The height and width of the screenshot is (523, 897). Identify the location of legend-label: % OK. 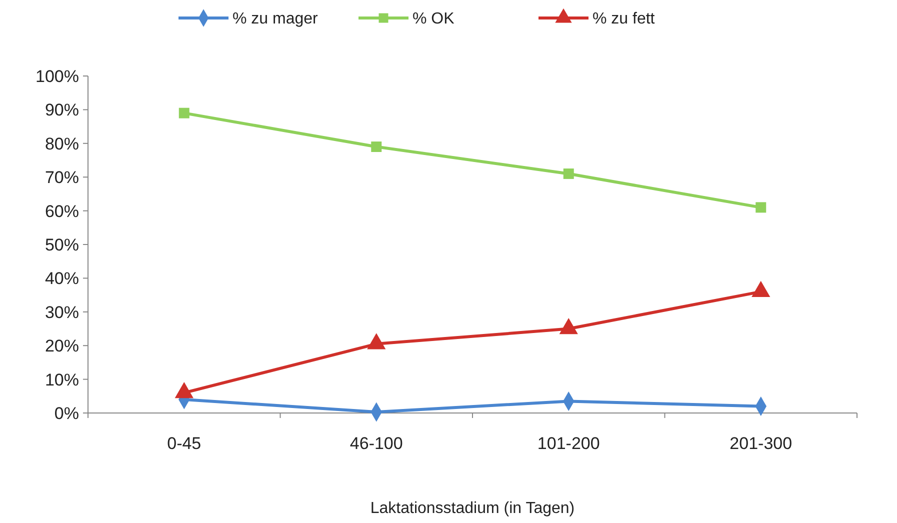
(433, 19).